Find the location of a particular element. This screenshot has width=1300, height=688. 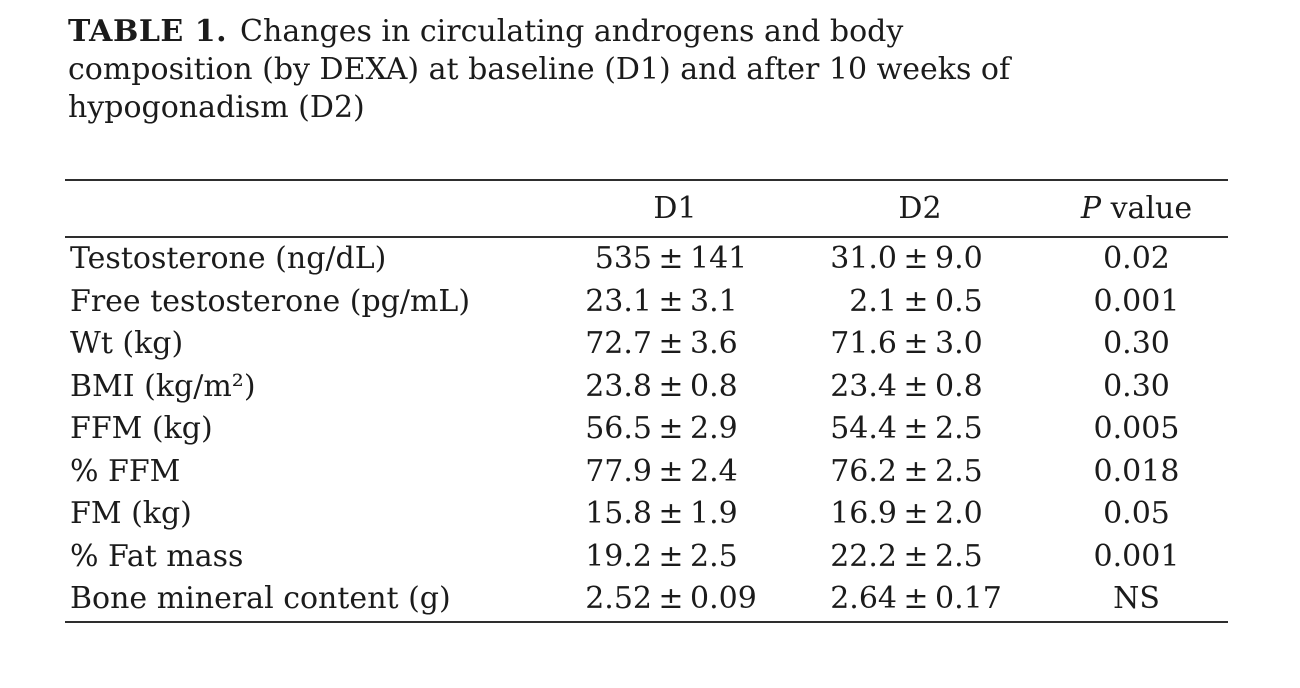

plus-minus-value: 23.1 ±3.1 is located at coordinates (675, 302).